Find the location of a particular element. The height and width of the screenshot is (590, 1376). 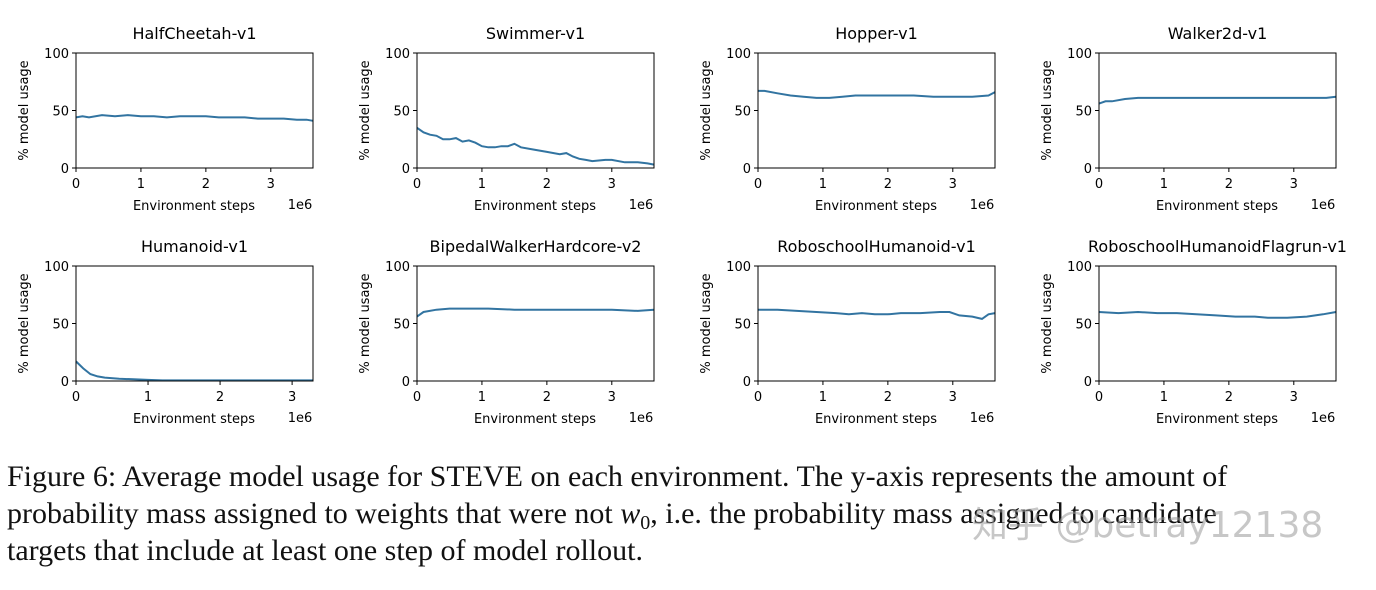

subplot-title: RoboschoolHumanoid-v1 is located at coordinates (876, 246).